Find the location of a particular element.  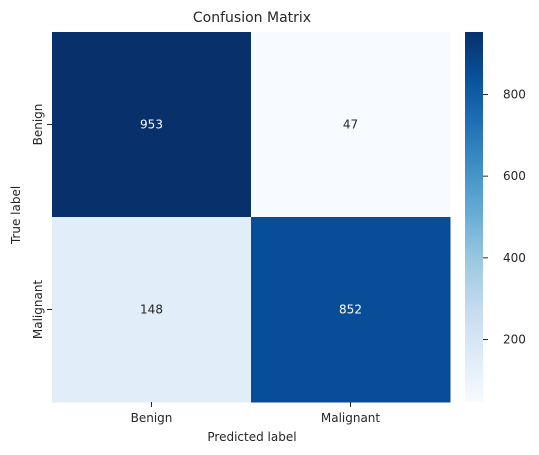

cell-value-label: 852 is located at coordinates (350, 310).